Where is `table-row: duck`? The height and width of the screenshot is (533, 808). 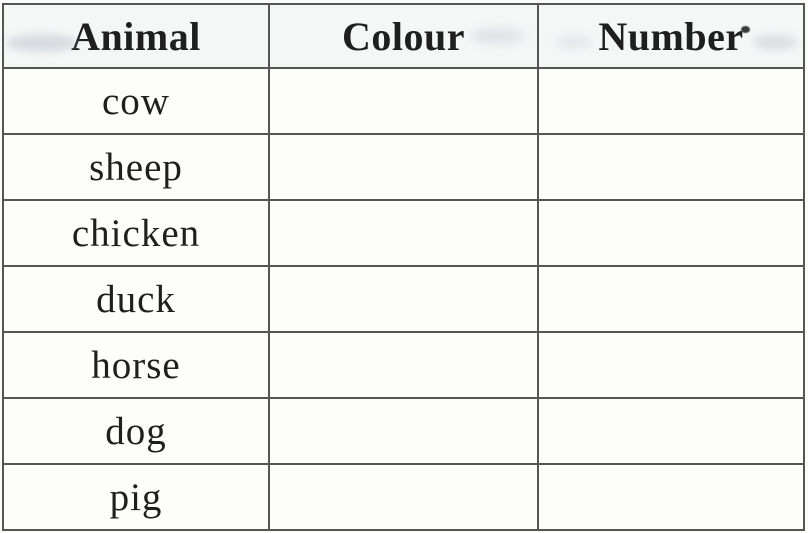
table-row: duck is located at coordinates (403, 299).